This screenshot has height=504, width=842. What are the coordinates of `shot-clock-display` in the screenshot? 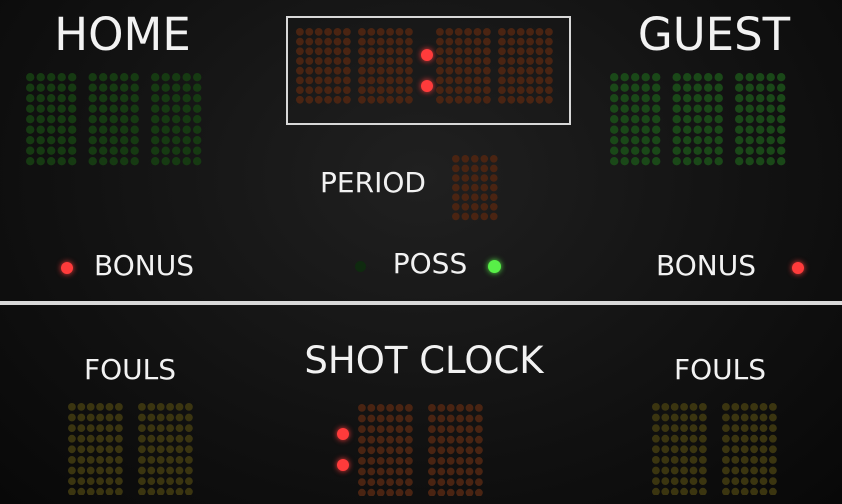 It's located at (424, 450).